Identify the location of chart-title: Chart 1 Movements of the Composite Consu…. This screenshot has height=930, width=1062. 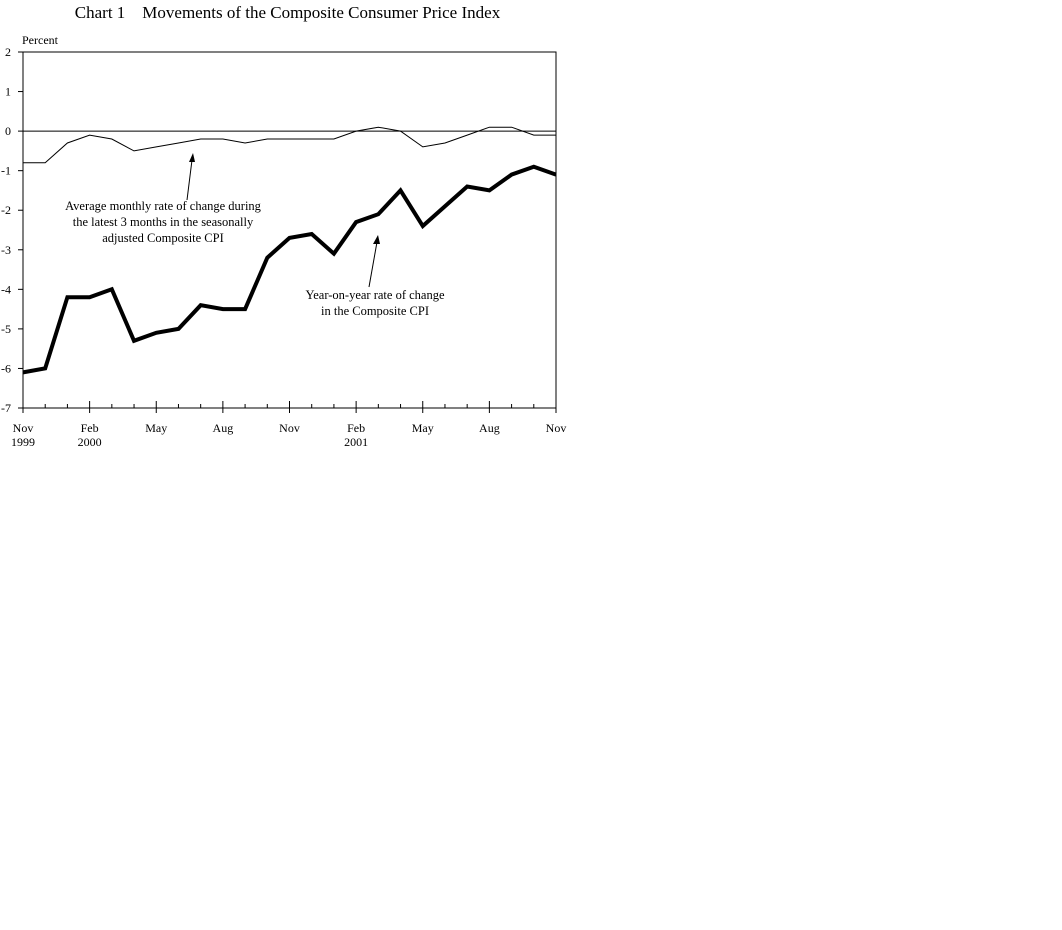
(287, 12).